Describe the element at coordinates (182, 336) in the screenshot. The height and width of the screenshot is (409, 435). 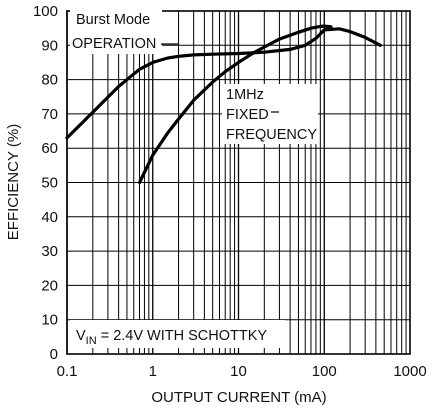
I see `condition-rest: = 2.4V WITH SCHOTTKY` at that location.